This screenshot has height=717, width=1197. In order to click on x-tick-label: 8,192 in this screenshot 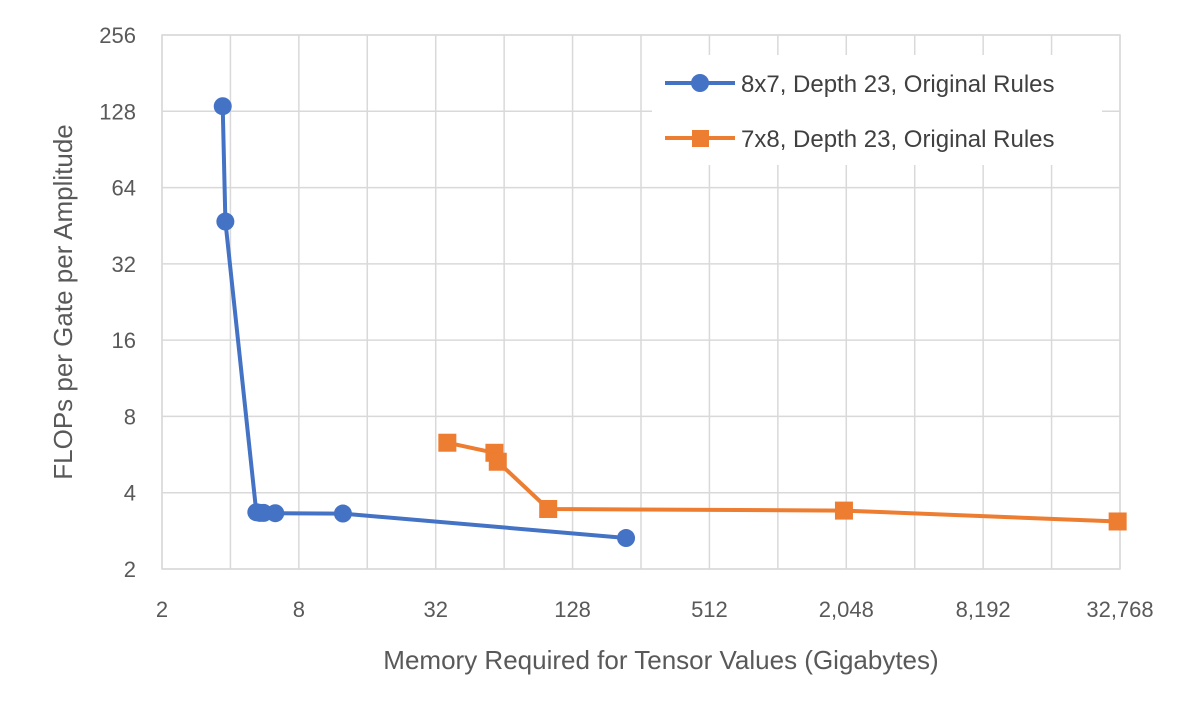, I will do `click(983, 609)`.